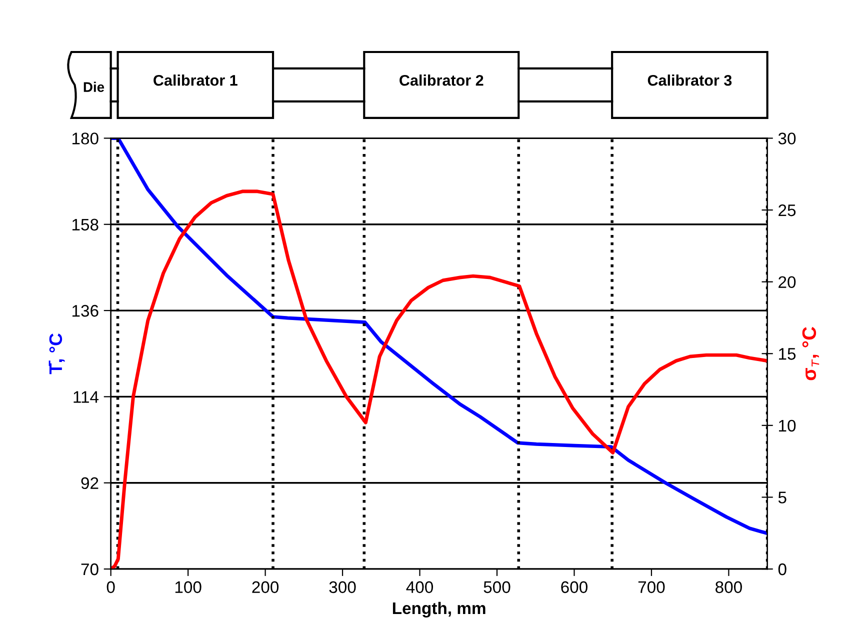 The width and height of the screenshot is (846, 634). I want to click on y2-tick-label: 10, so click(787, 426).